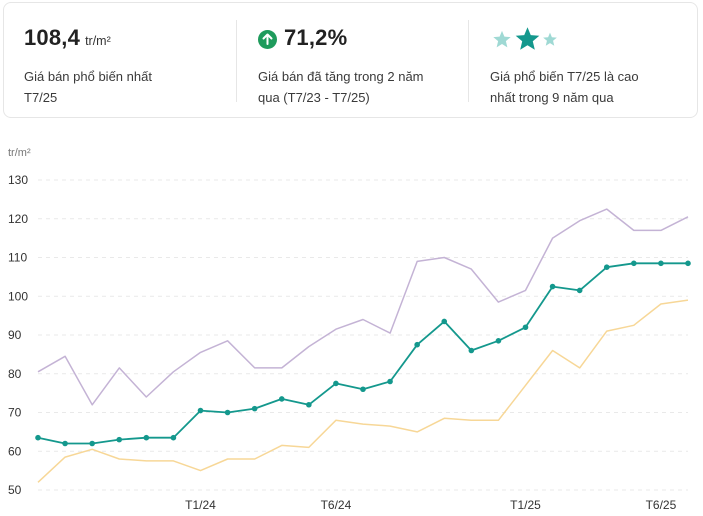  I want to click on y-tick-label: 60, so click(15, 451).